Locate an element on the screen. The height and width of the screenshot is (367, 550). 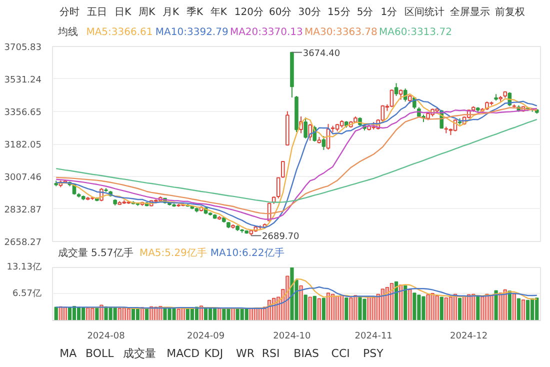
text: MA5:5.29亿手 is located at coordinates (173, 253).